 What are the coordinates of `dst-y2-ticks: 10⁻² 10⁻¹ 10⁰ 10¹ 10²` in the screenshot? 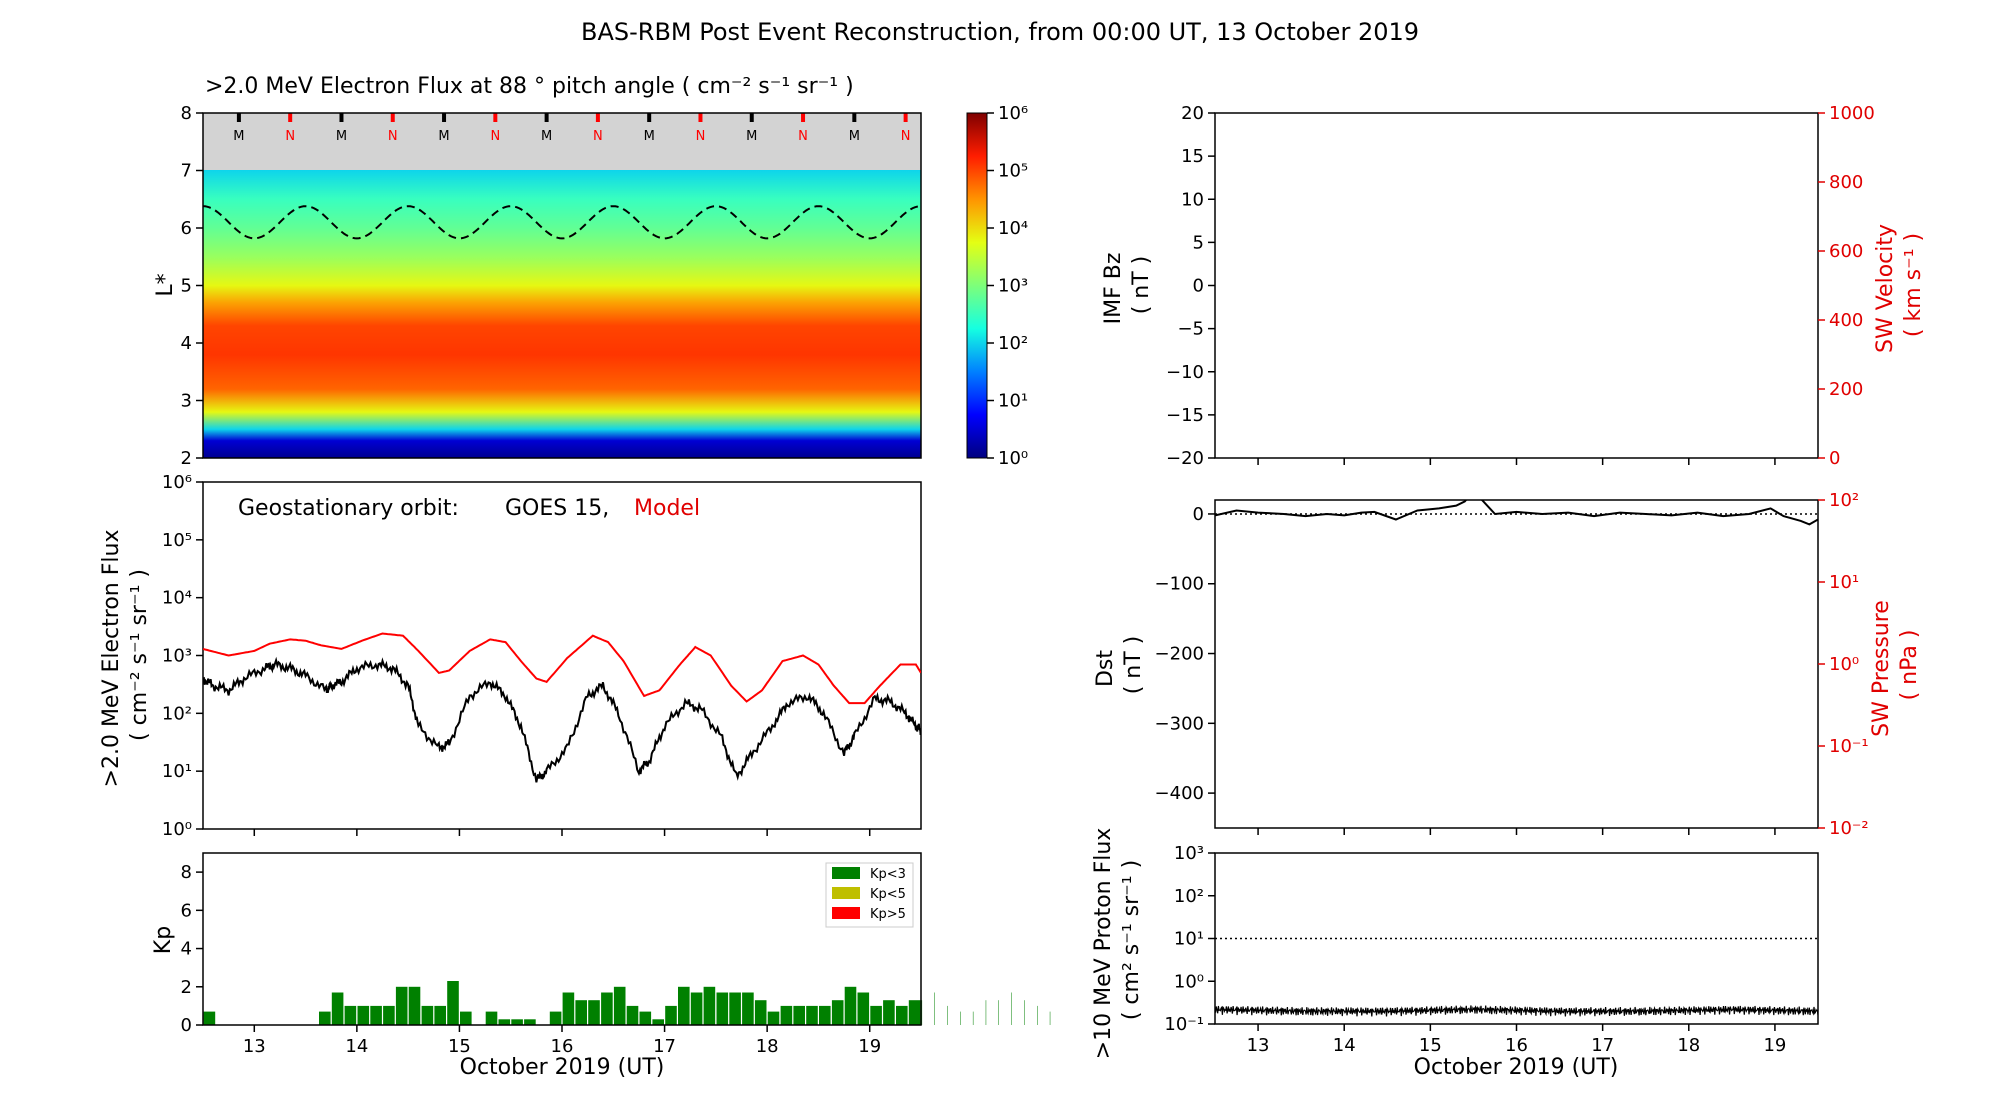 It's located at (1843, 664).